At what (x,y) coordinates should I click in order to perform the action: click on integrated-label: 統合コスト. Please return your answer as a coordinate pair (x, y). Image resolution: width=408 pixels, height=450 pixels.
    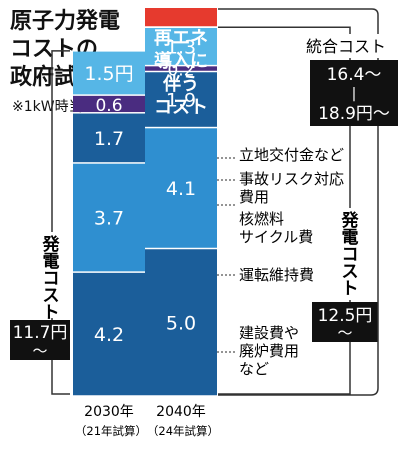
    Looking at the image, I should click on (346, 46).